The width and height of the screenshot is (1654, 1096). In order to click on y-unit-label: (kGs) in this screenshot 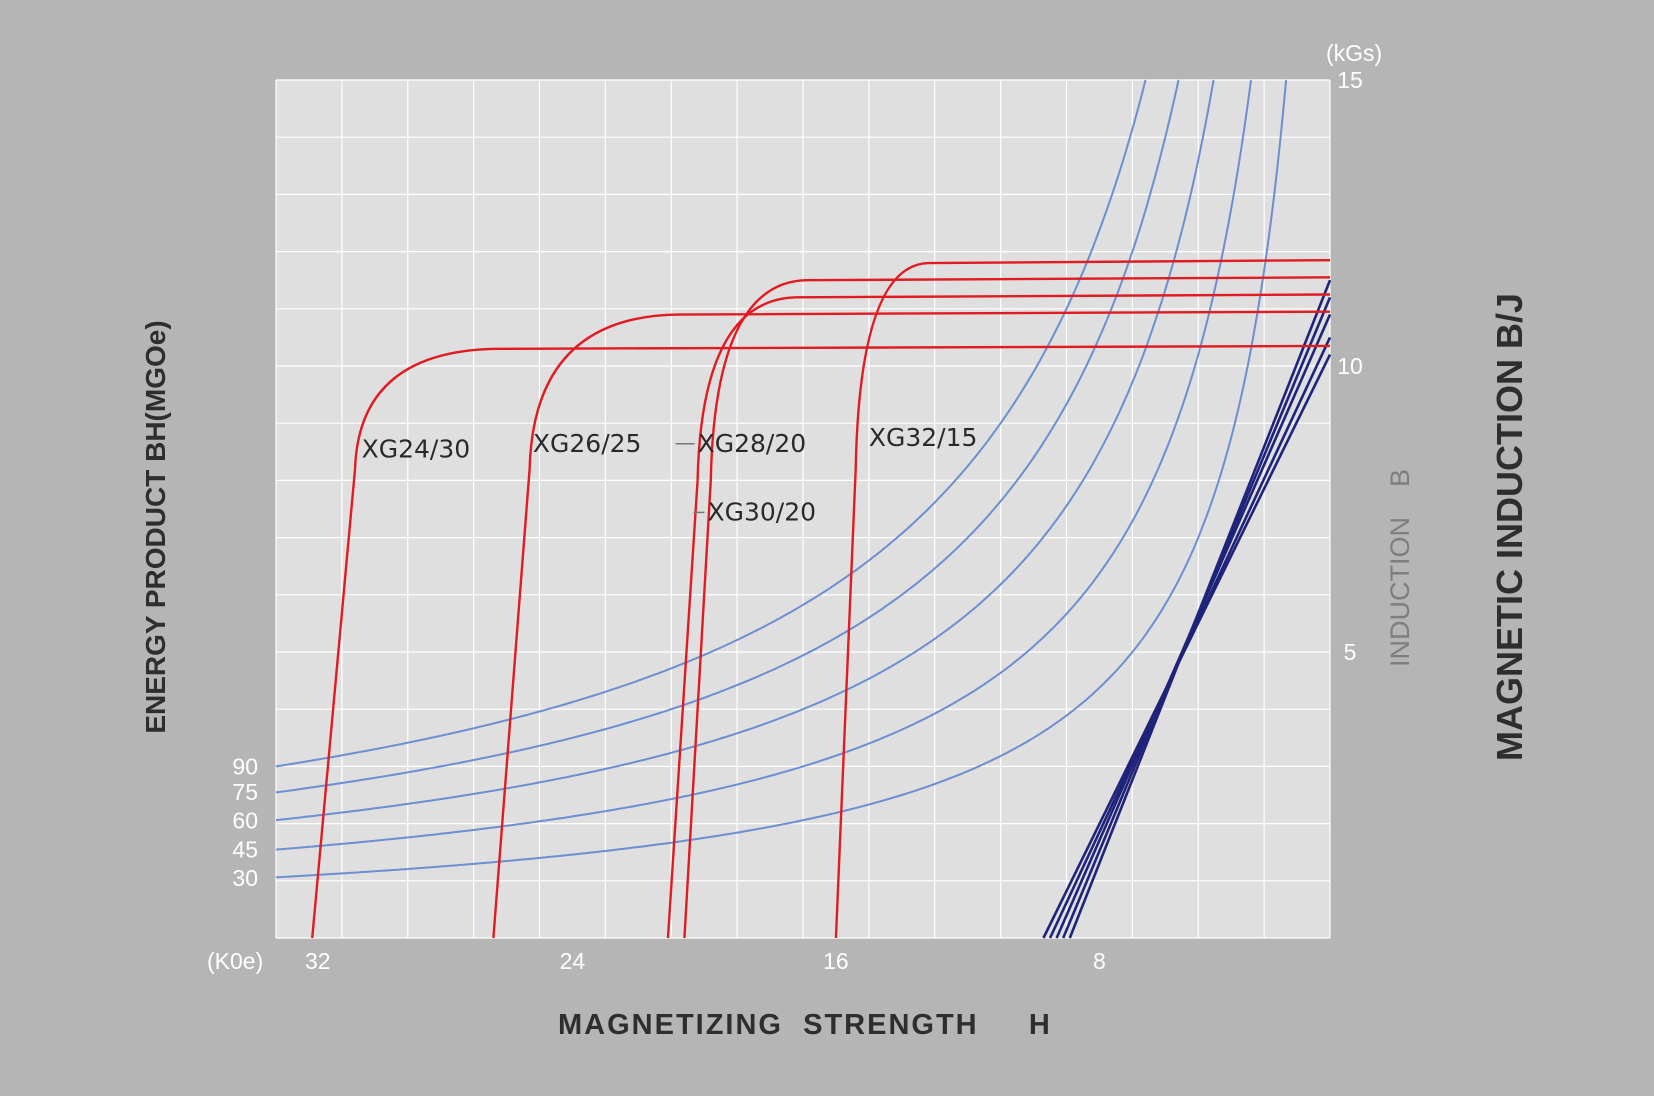, I will do `click(1354, 53)`.